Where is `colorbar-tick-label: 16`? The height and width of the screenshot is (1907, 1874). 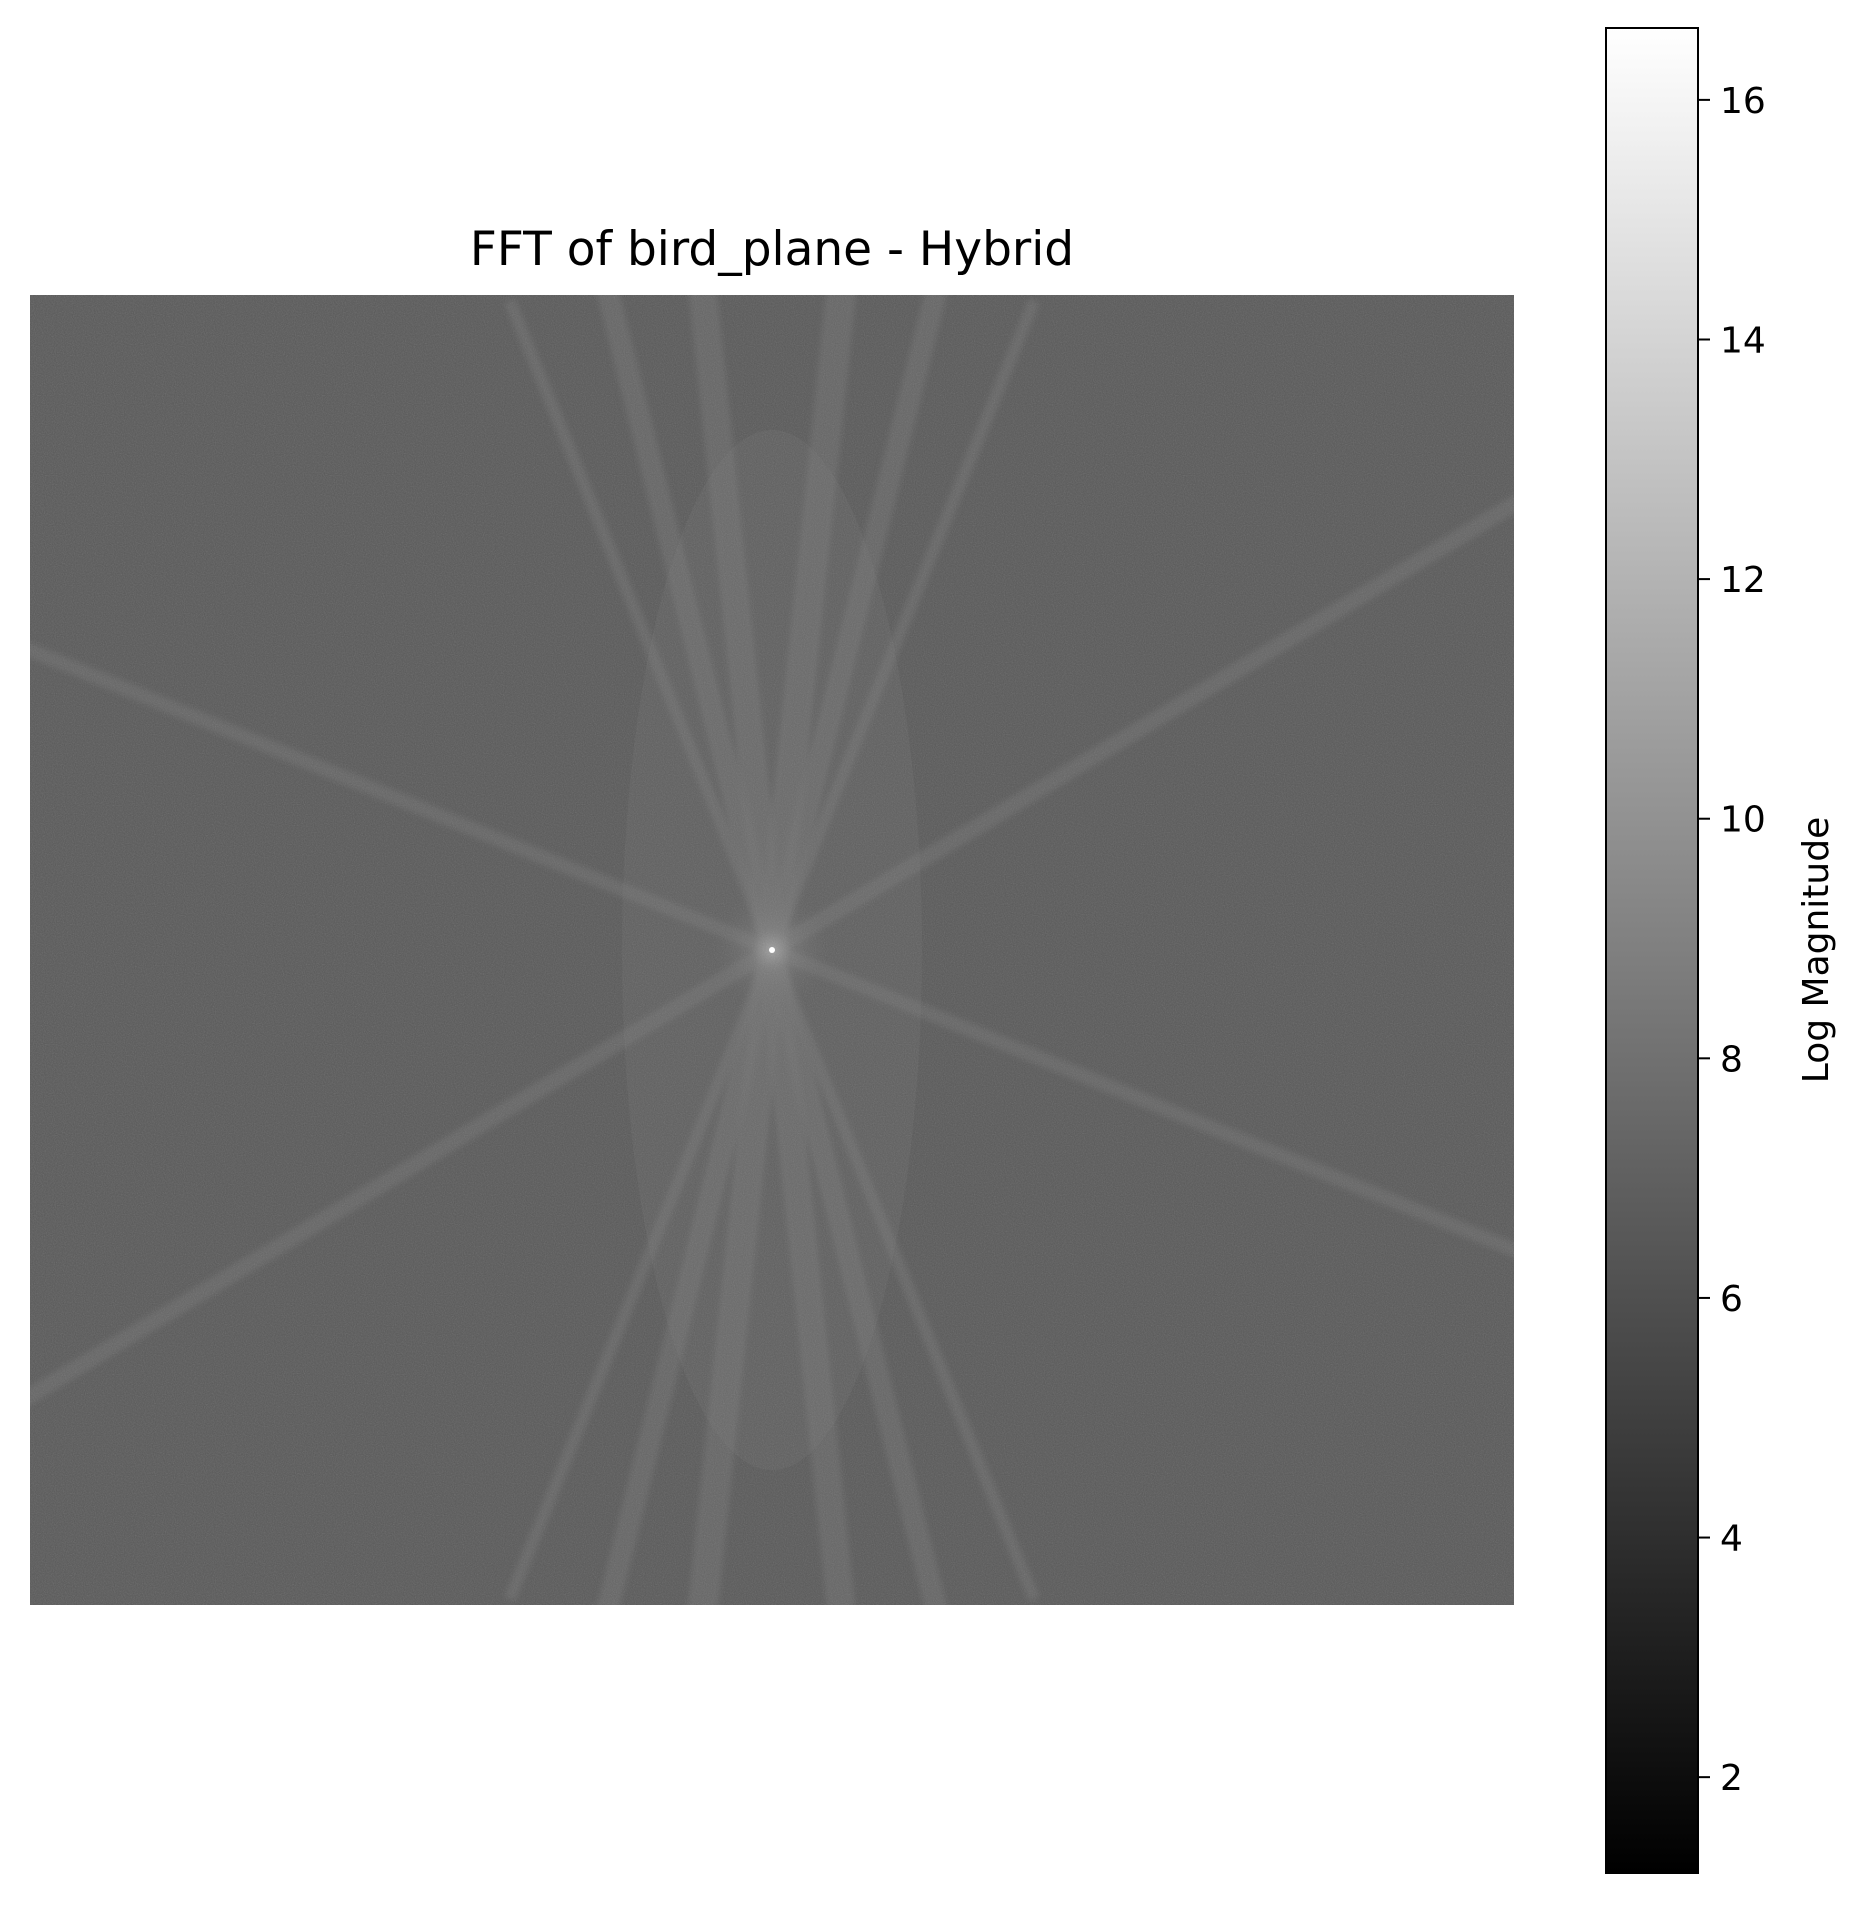
colorbar-tick-label: 16 is located at coordinates (1743, 101).